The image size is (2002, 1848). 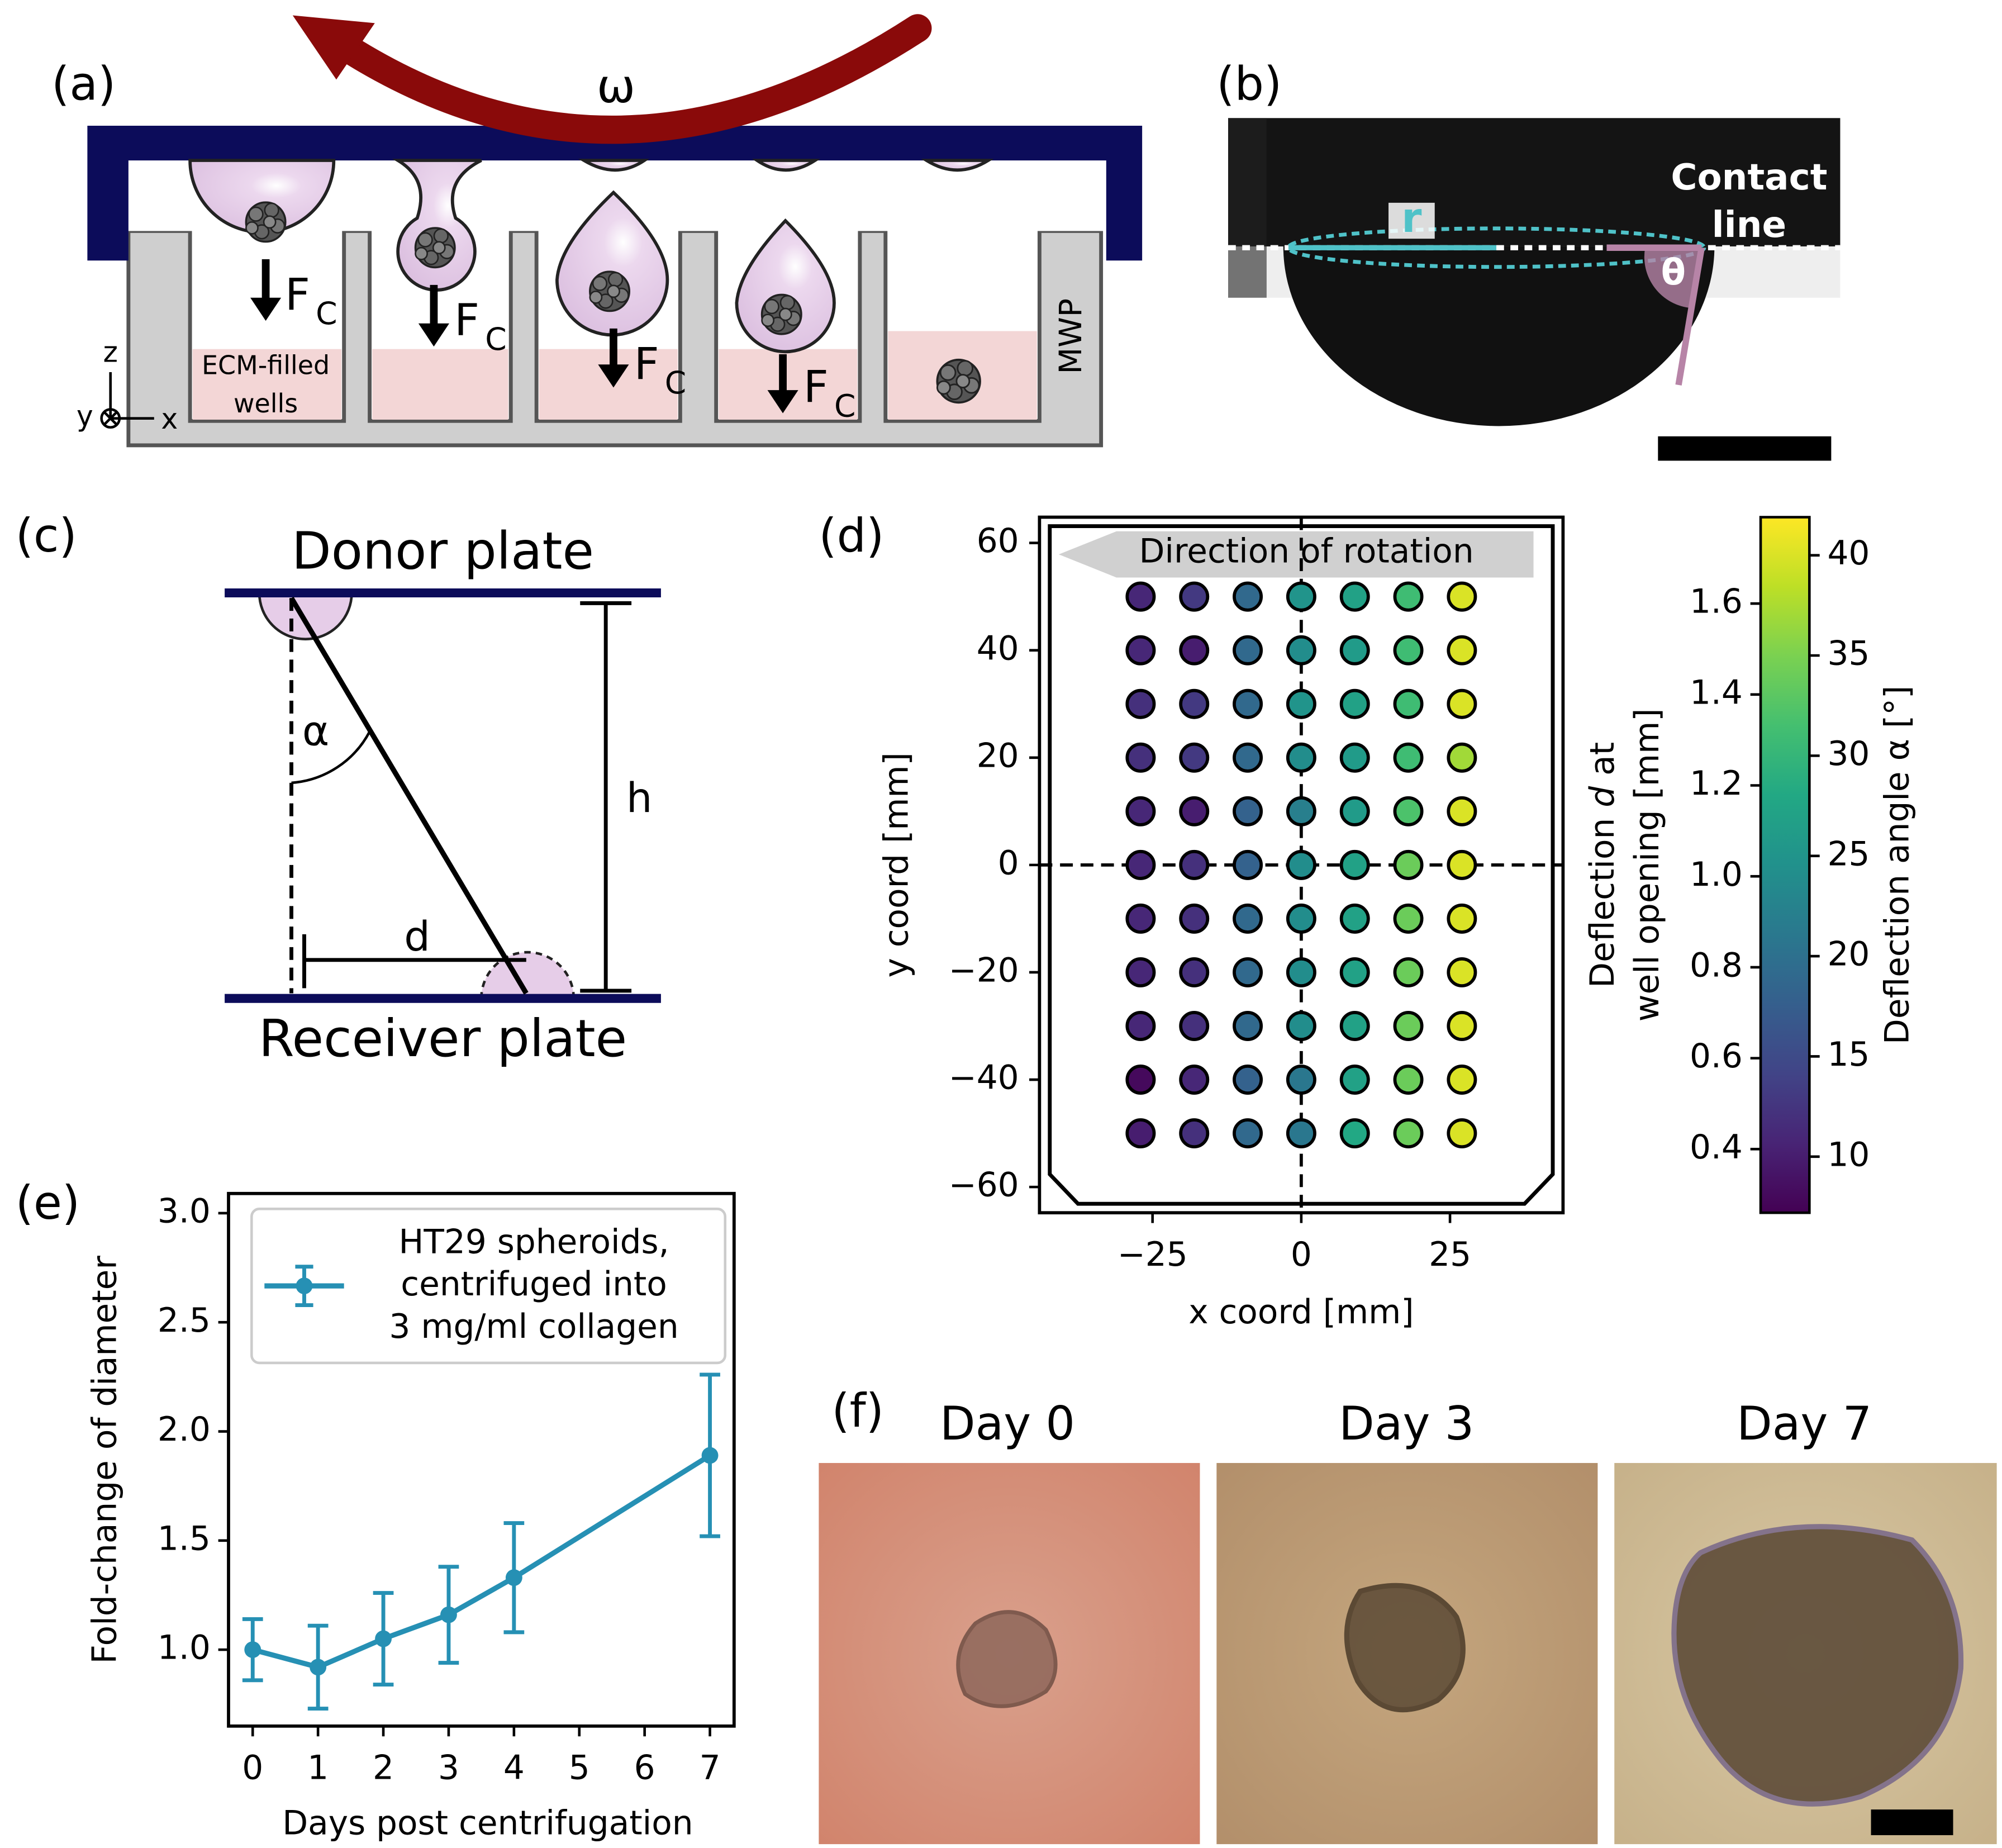 I want to click on x-tick-label: 7, so click(x=710, y=1768).